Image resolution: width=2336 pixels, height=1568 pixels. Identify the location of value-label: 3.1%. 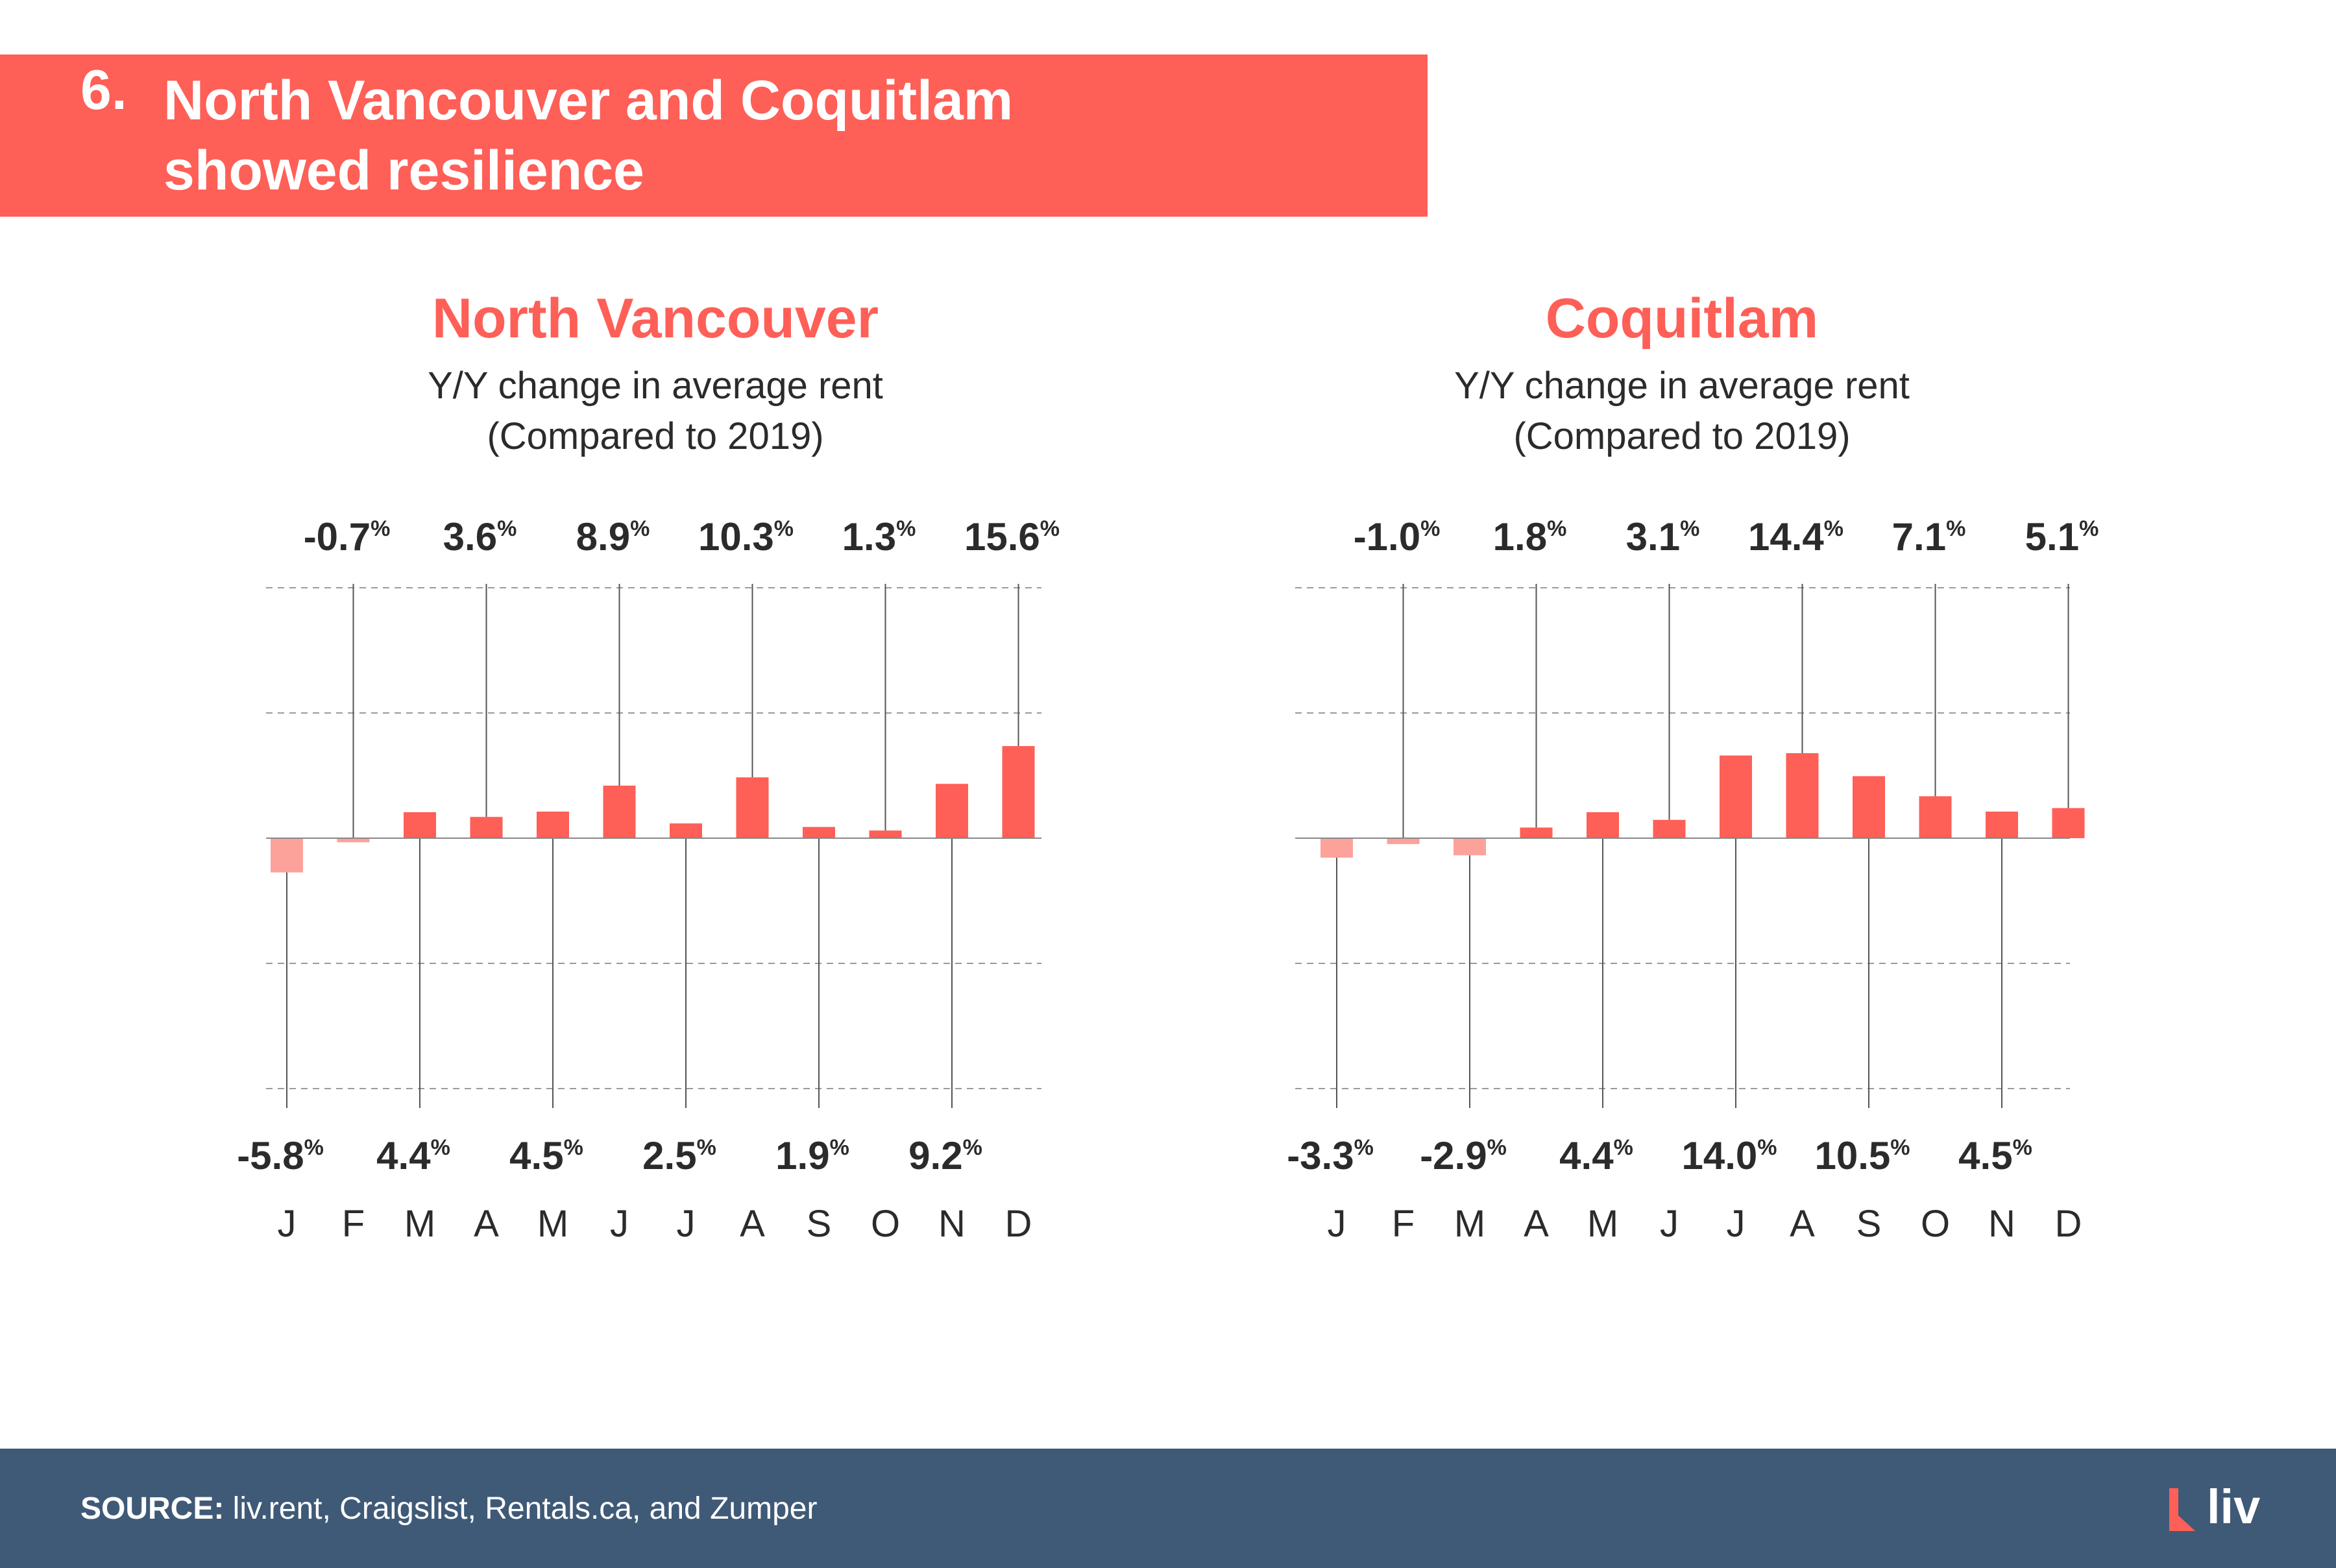
(1663, 537).